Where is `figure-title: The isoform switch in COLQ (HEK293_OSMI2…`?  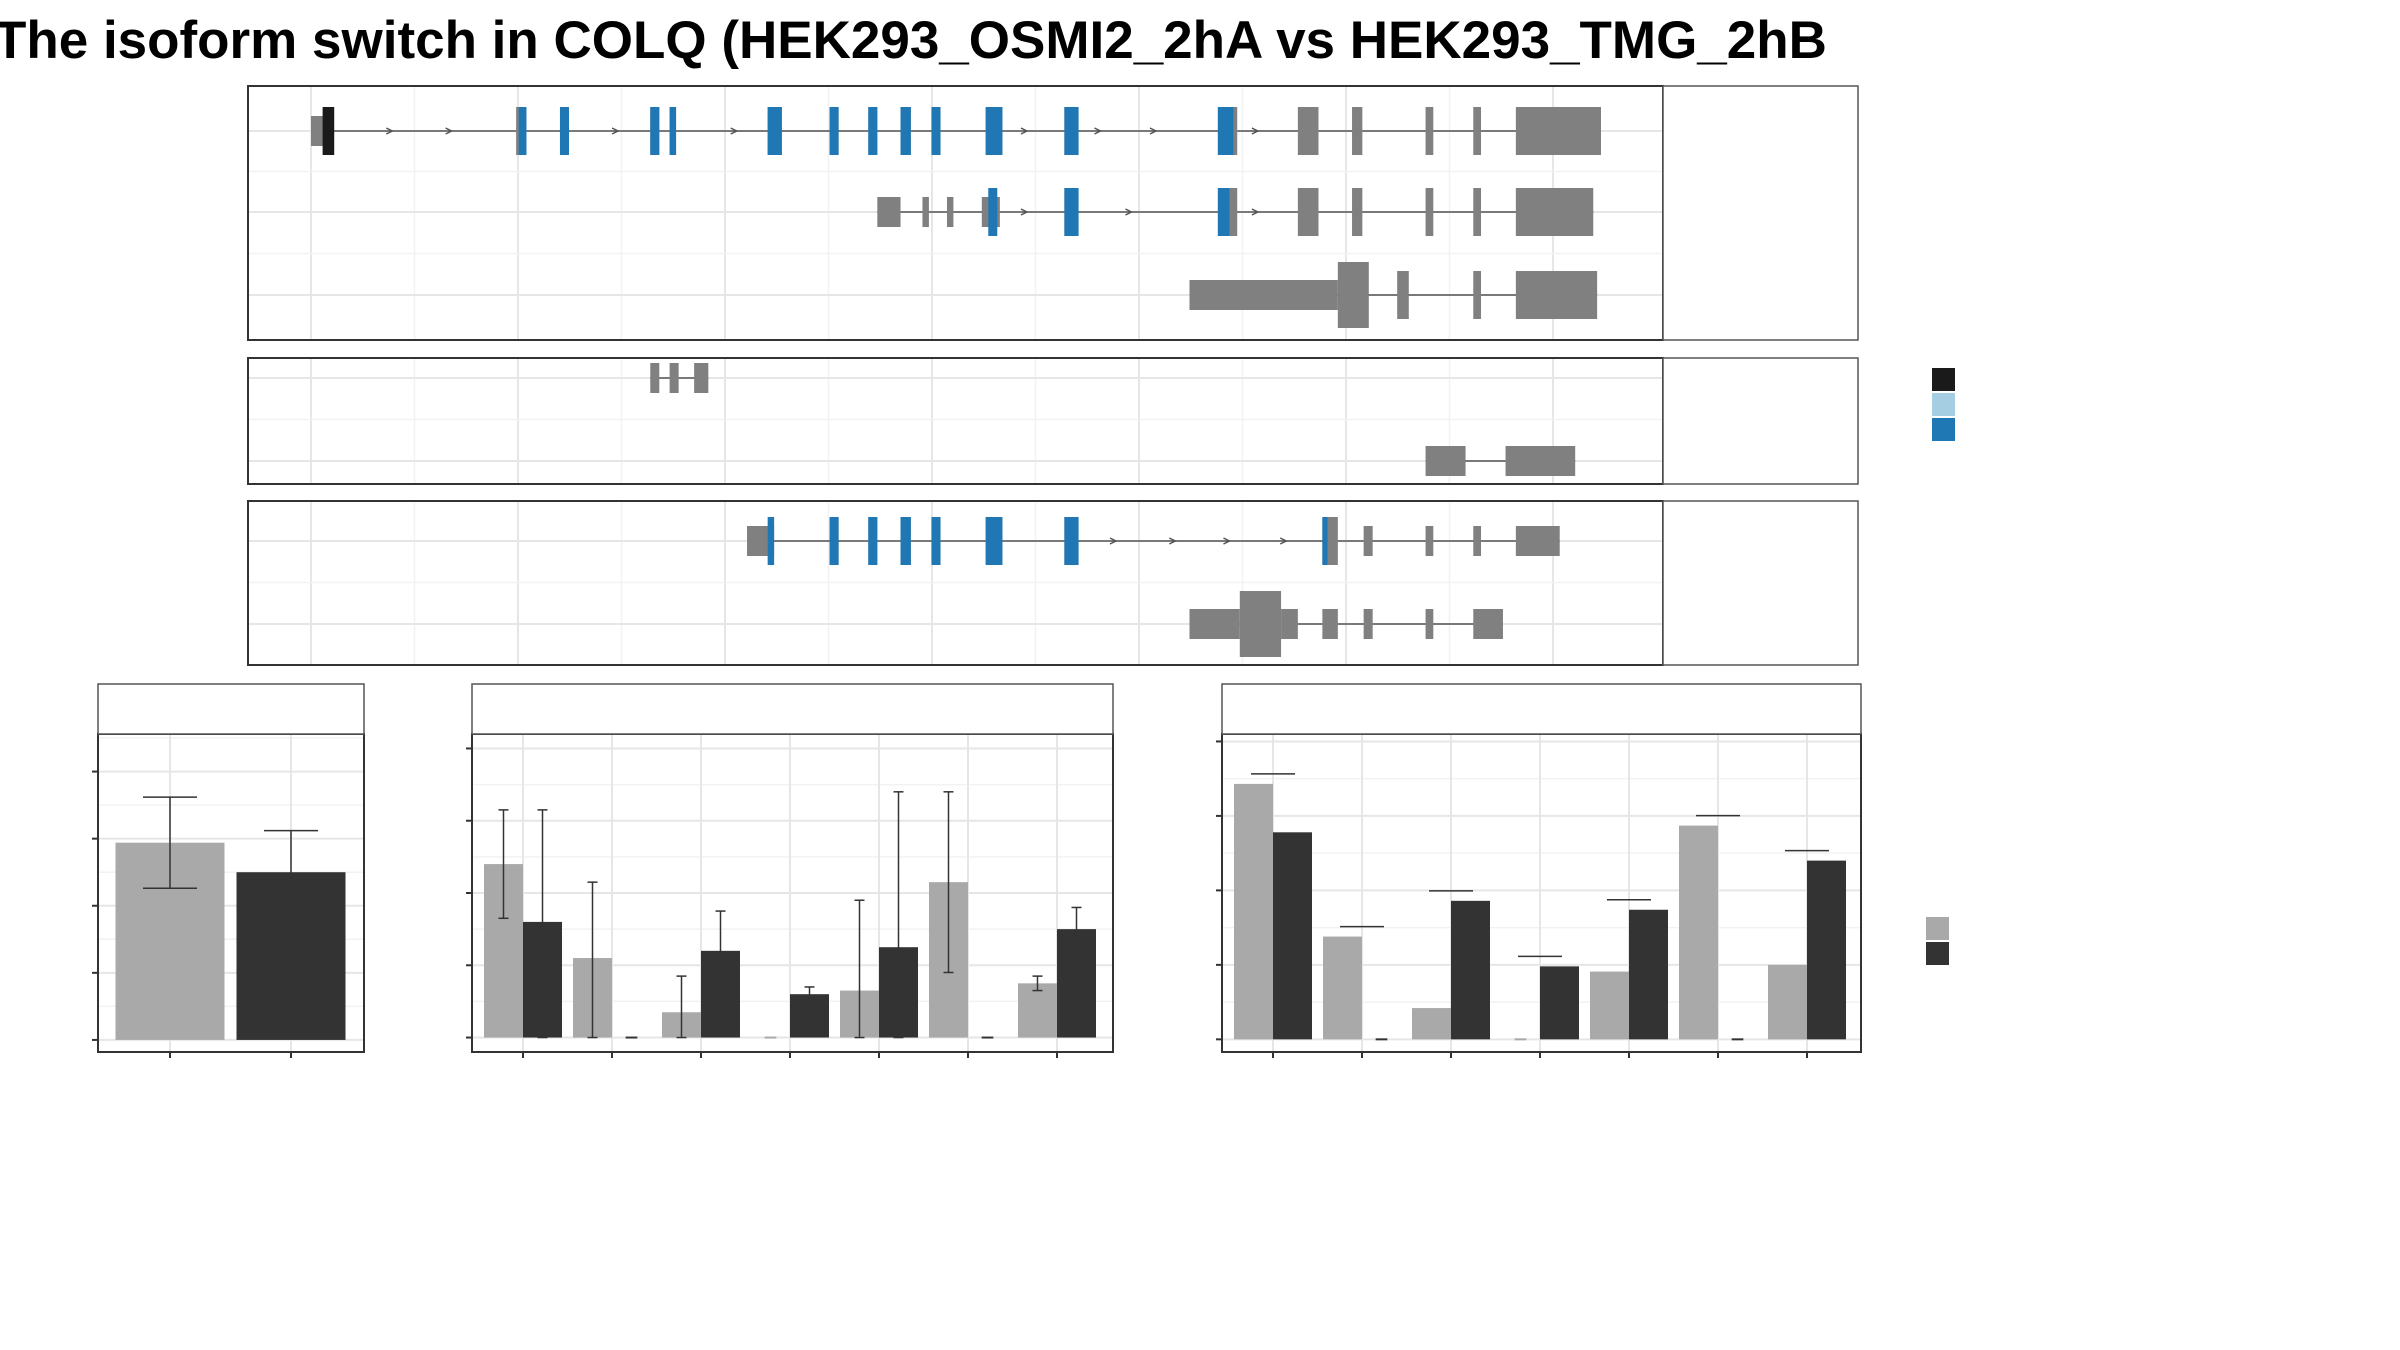
figure-title: The isoform switch in COLQ (HEK293_OSMI2… is located at coordinates (913, 40).